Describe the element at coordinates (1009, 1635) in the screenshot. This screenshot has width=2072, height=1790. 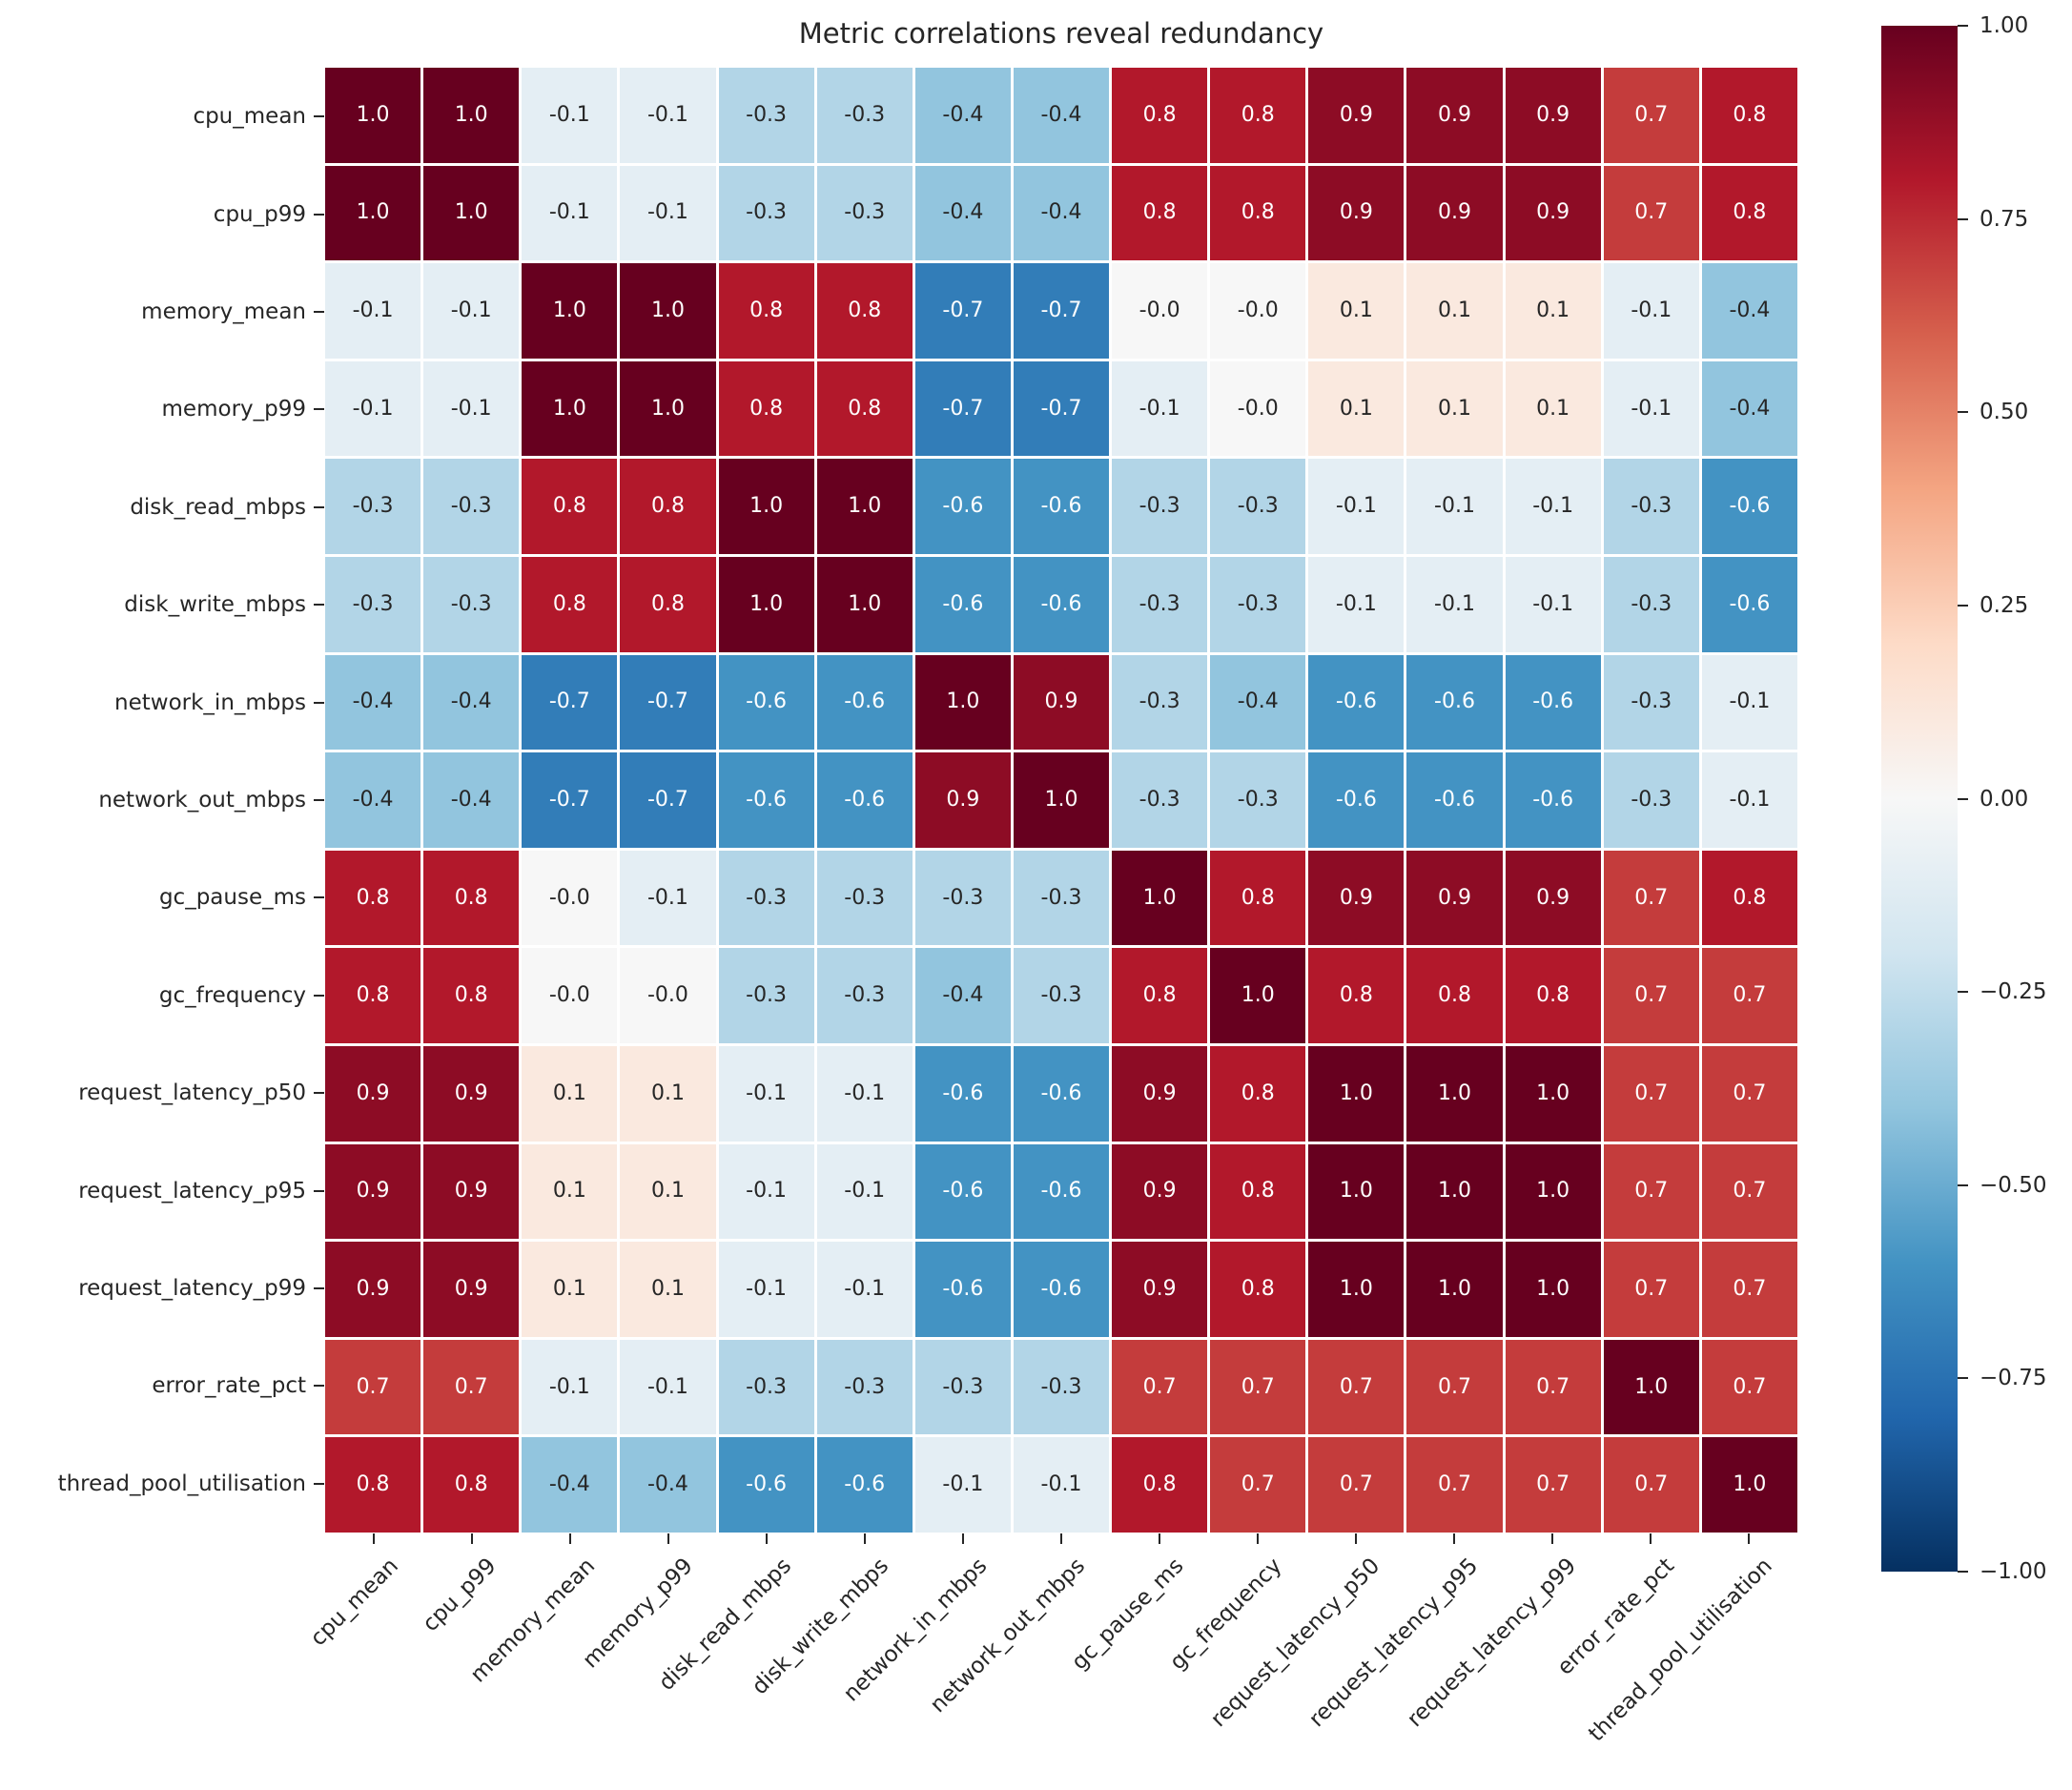
I see `x-tick-label: network_out_mbps` at that location.